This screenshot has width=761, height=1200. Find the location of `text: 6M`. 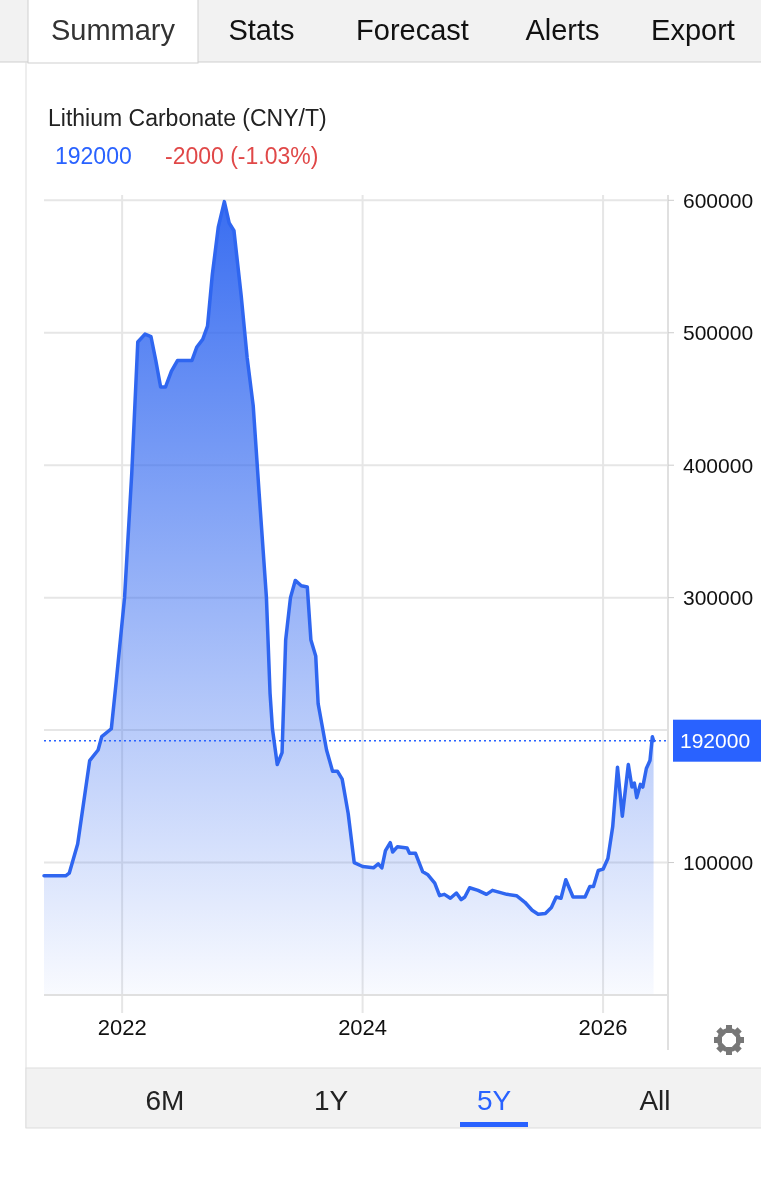

text: 6M is located at coordinates (165, 1100).